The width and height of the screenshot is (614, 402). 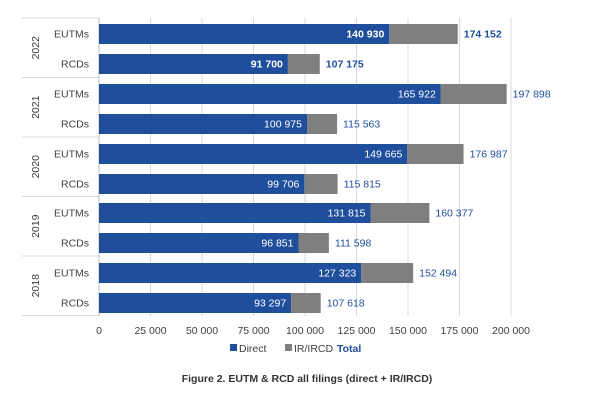 I want to click on total-value-label: 176 987, so click(x=489, y=155).